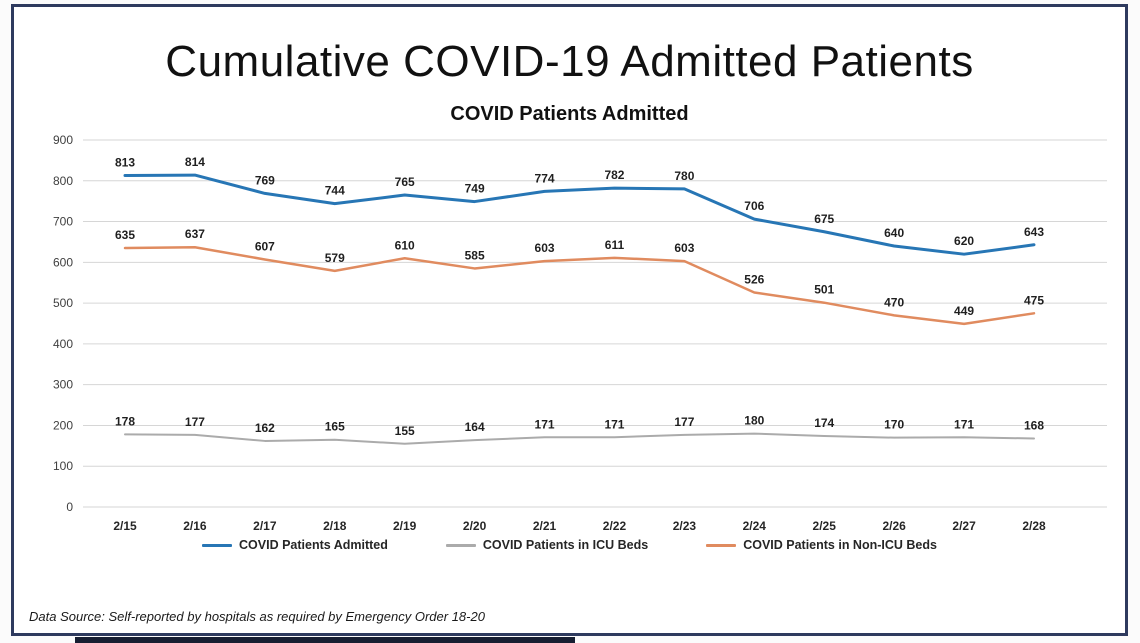  I want to click on data-label: 637, so click(194, 234).